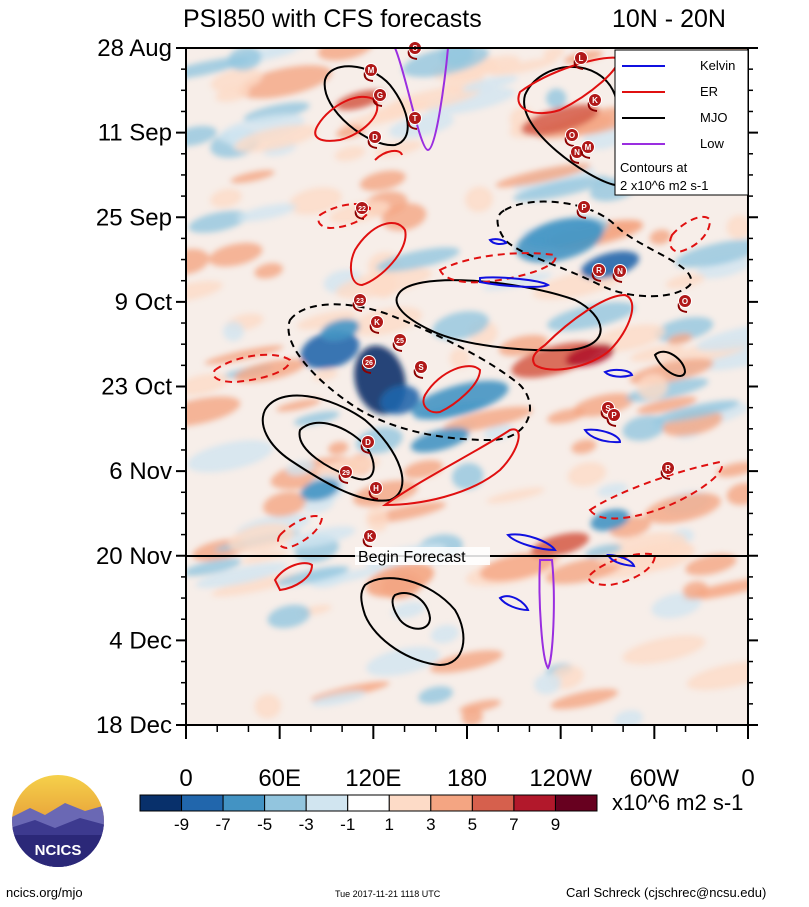 The width and height of the screenshot is (809, 907). Describe the element at coordinates (368, 814) in the screenshot. I see `colorbar: -9 -7 -5 -3 -1 1 3 5 7 9` at that location.